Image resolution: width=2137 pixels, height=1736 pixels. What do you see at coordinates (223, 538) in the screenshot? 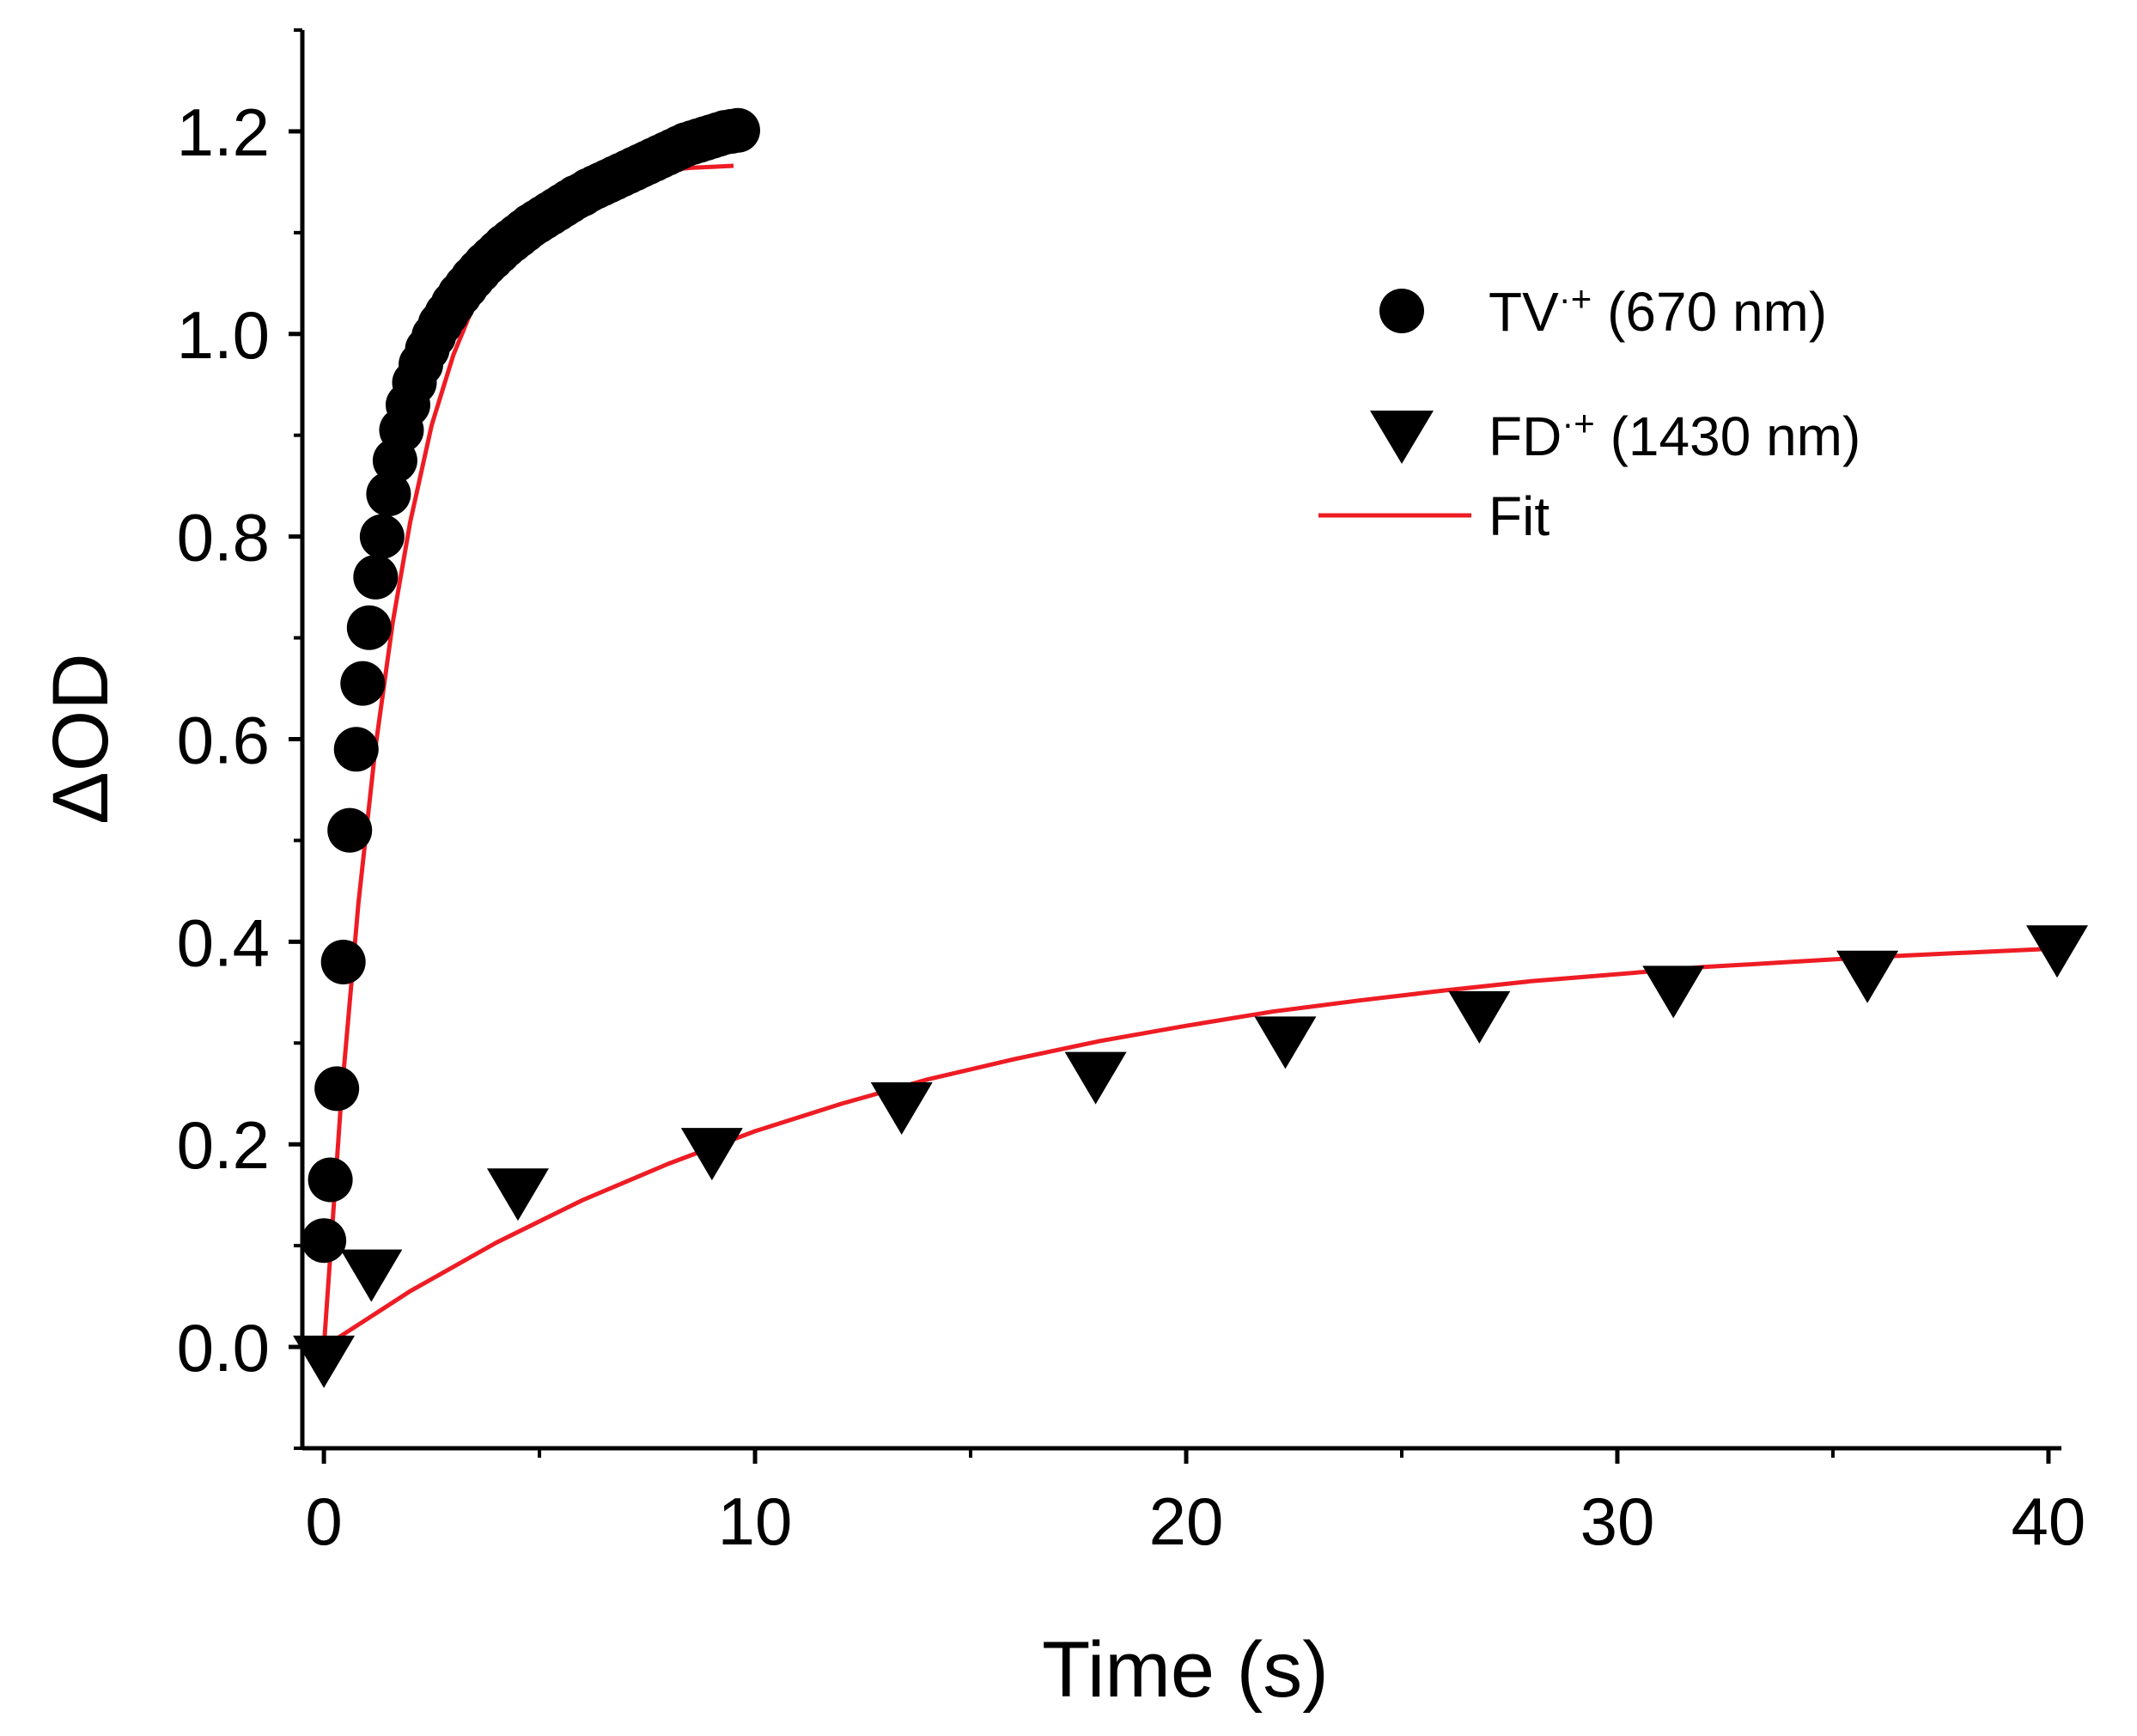
I see `y-tick-label: 0.8` at bounding box center [223, 538].